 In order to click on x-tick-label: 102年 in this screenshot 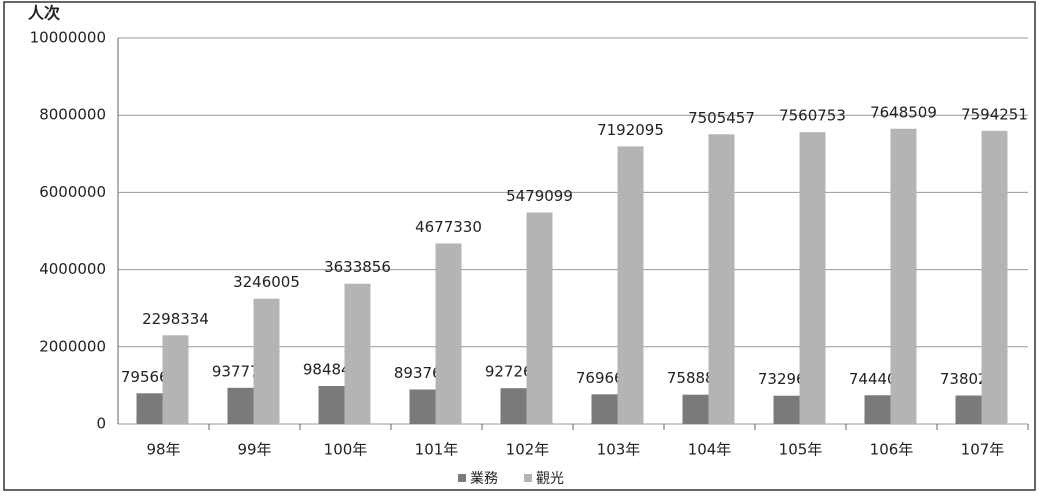, I will do `click(528, 450)`.